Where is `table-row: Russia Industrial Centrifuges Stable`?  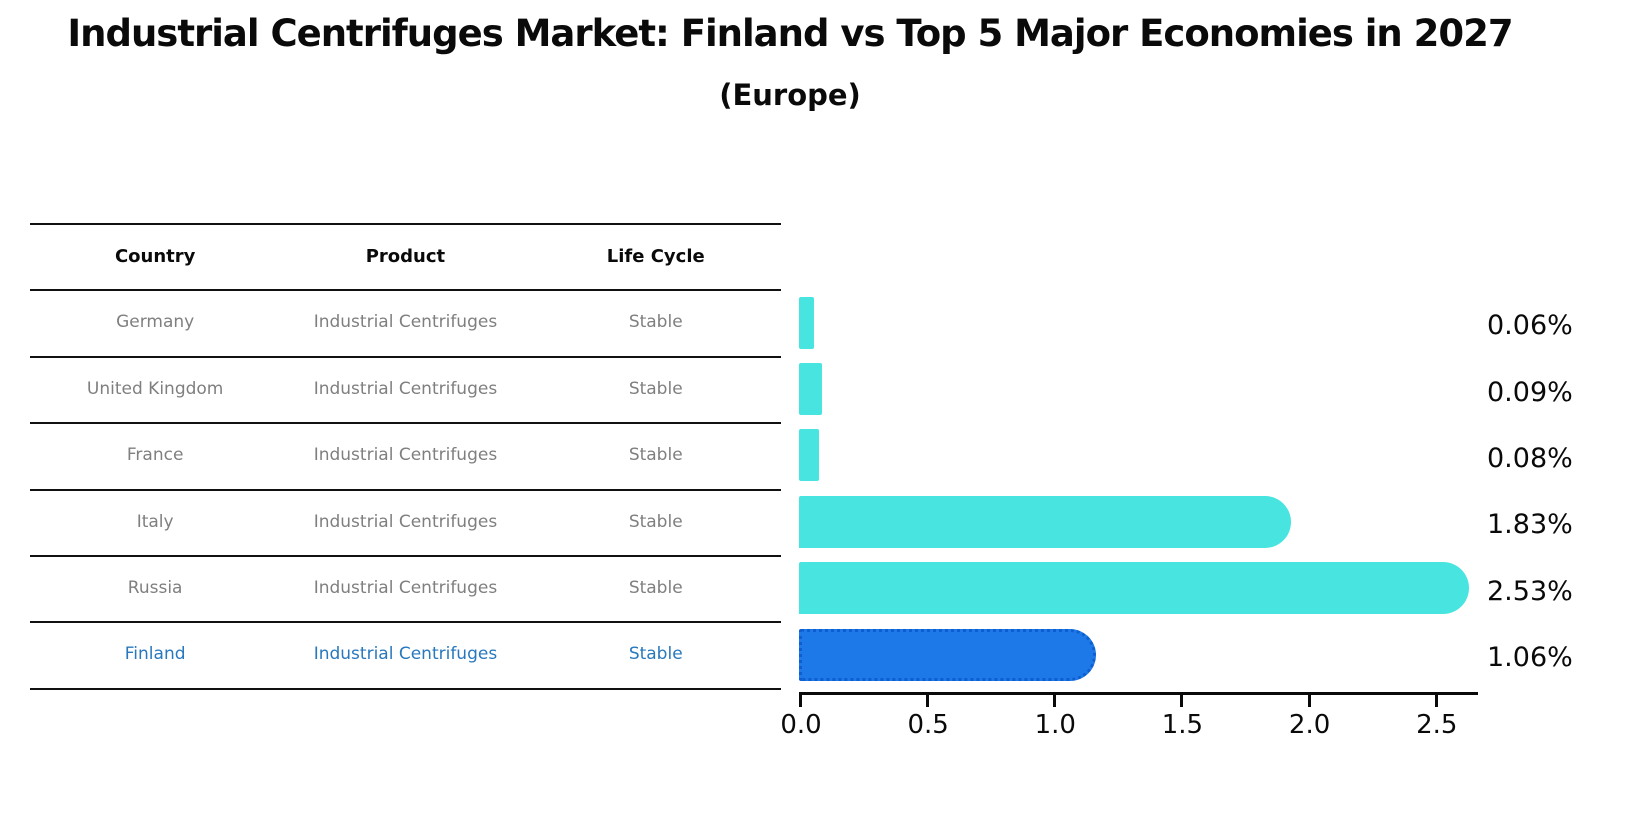
table-row: Russia Industrial Centrifuges Stable is located at coordinates (405, 588).